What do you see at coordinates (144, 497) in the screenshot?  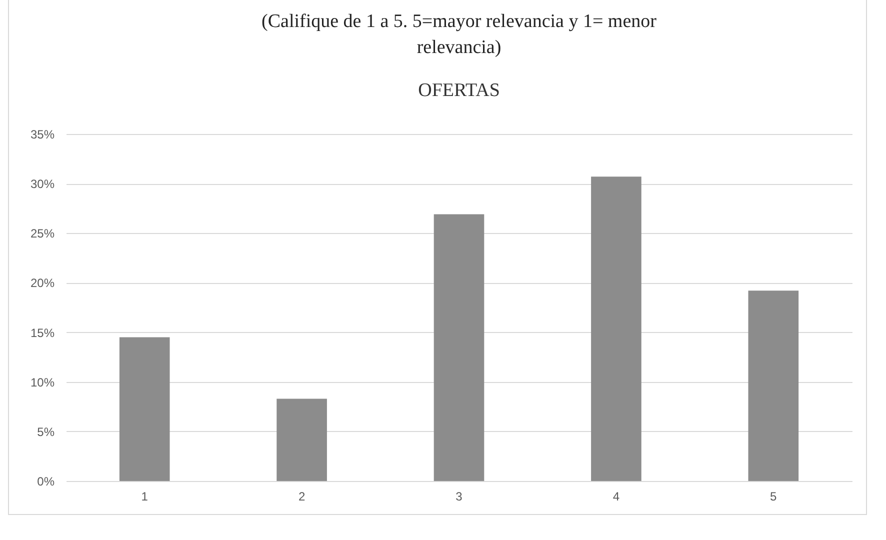 I see `x-tick-label: 1` at bounding box center [144, 497].